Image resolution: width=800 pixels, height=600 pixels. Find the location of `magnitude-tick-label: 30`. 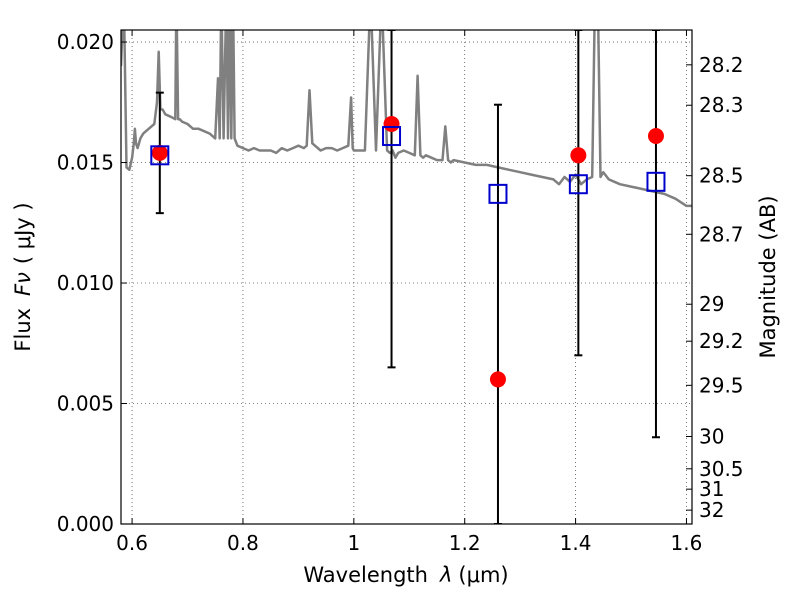

magnitude-tick-label: 30 is located at coordinates (711, 437).